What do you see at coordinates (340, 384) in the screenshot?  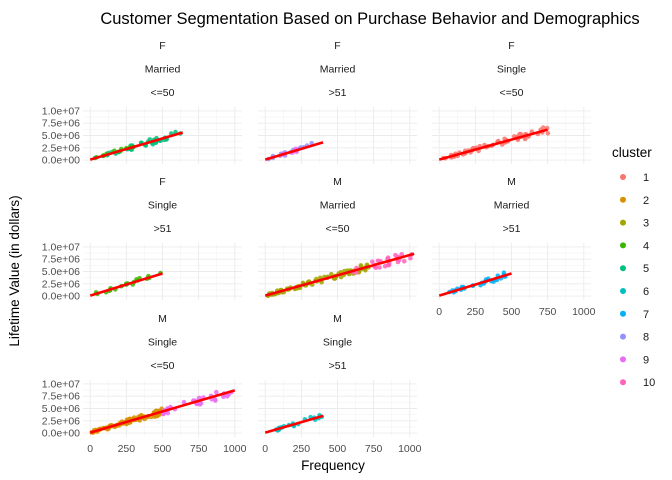 I see `facet-panel: M Single >51 0 250 500 750 1000` at bounding box center [340, 384].